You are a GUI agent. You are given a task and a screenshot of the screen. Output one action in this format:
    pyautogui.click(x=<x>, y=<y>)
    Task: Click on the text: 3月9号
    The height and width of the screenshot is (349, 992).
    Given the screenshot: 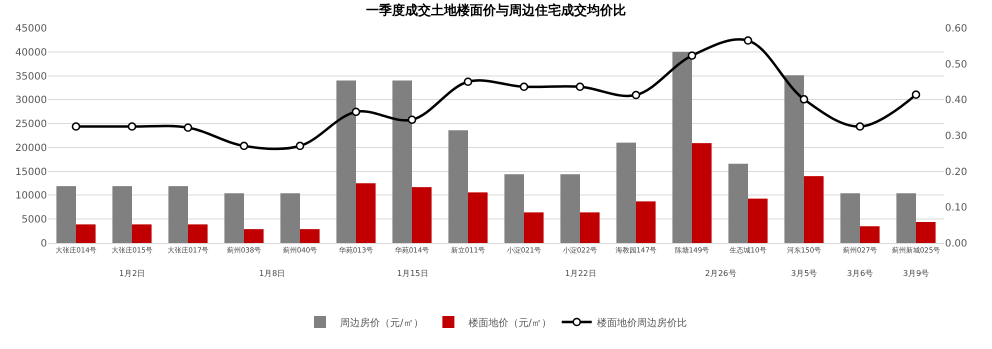 What is the action you would take?
    pyautogui.click(x=916, y=273)
    